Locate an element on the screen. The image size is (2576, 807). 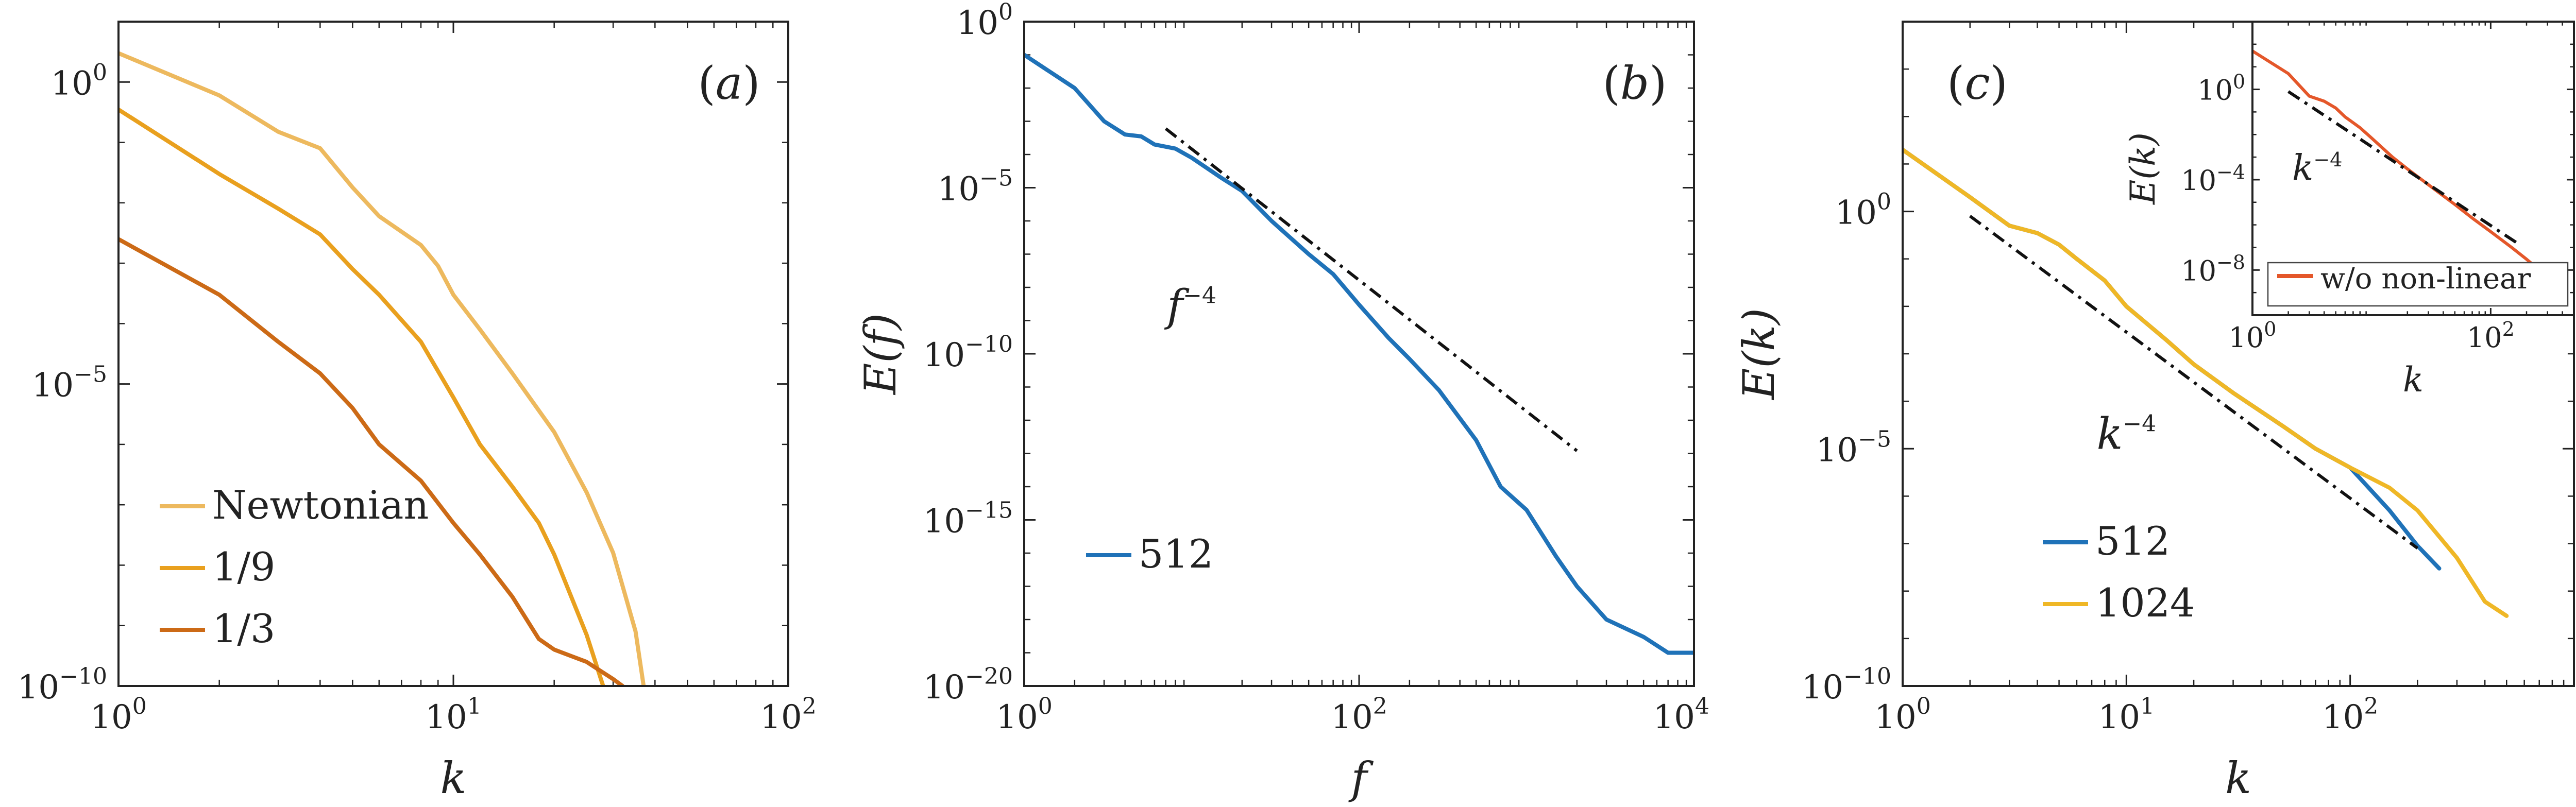
legend: 512 is located at coordinates (1149, 554).